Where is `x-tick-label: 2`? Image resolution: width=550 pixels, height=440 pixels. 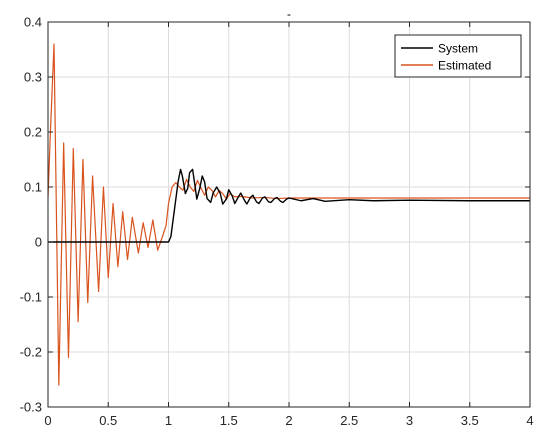 x-tick-label: 2 is located at coordinates (288, 420).